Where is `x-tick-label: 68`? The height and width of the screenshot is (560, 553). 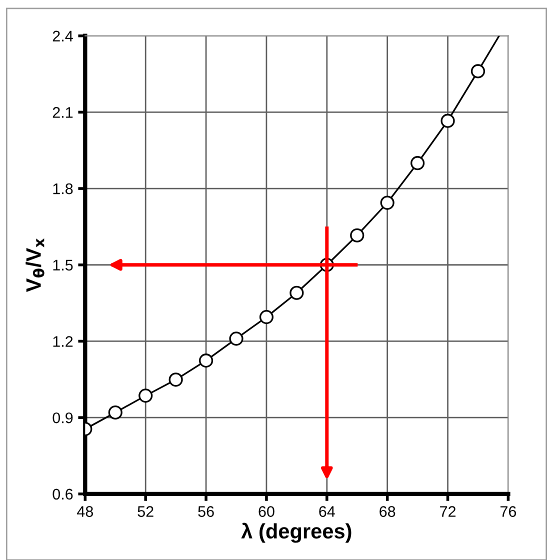 x-tick-label: 68 is located at coordinates (388, 511).